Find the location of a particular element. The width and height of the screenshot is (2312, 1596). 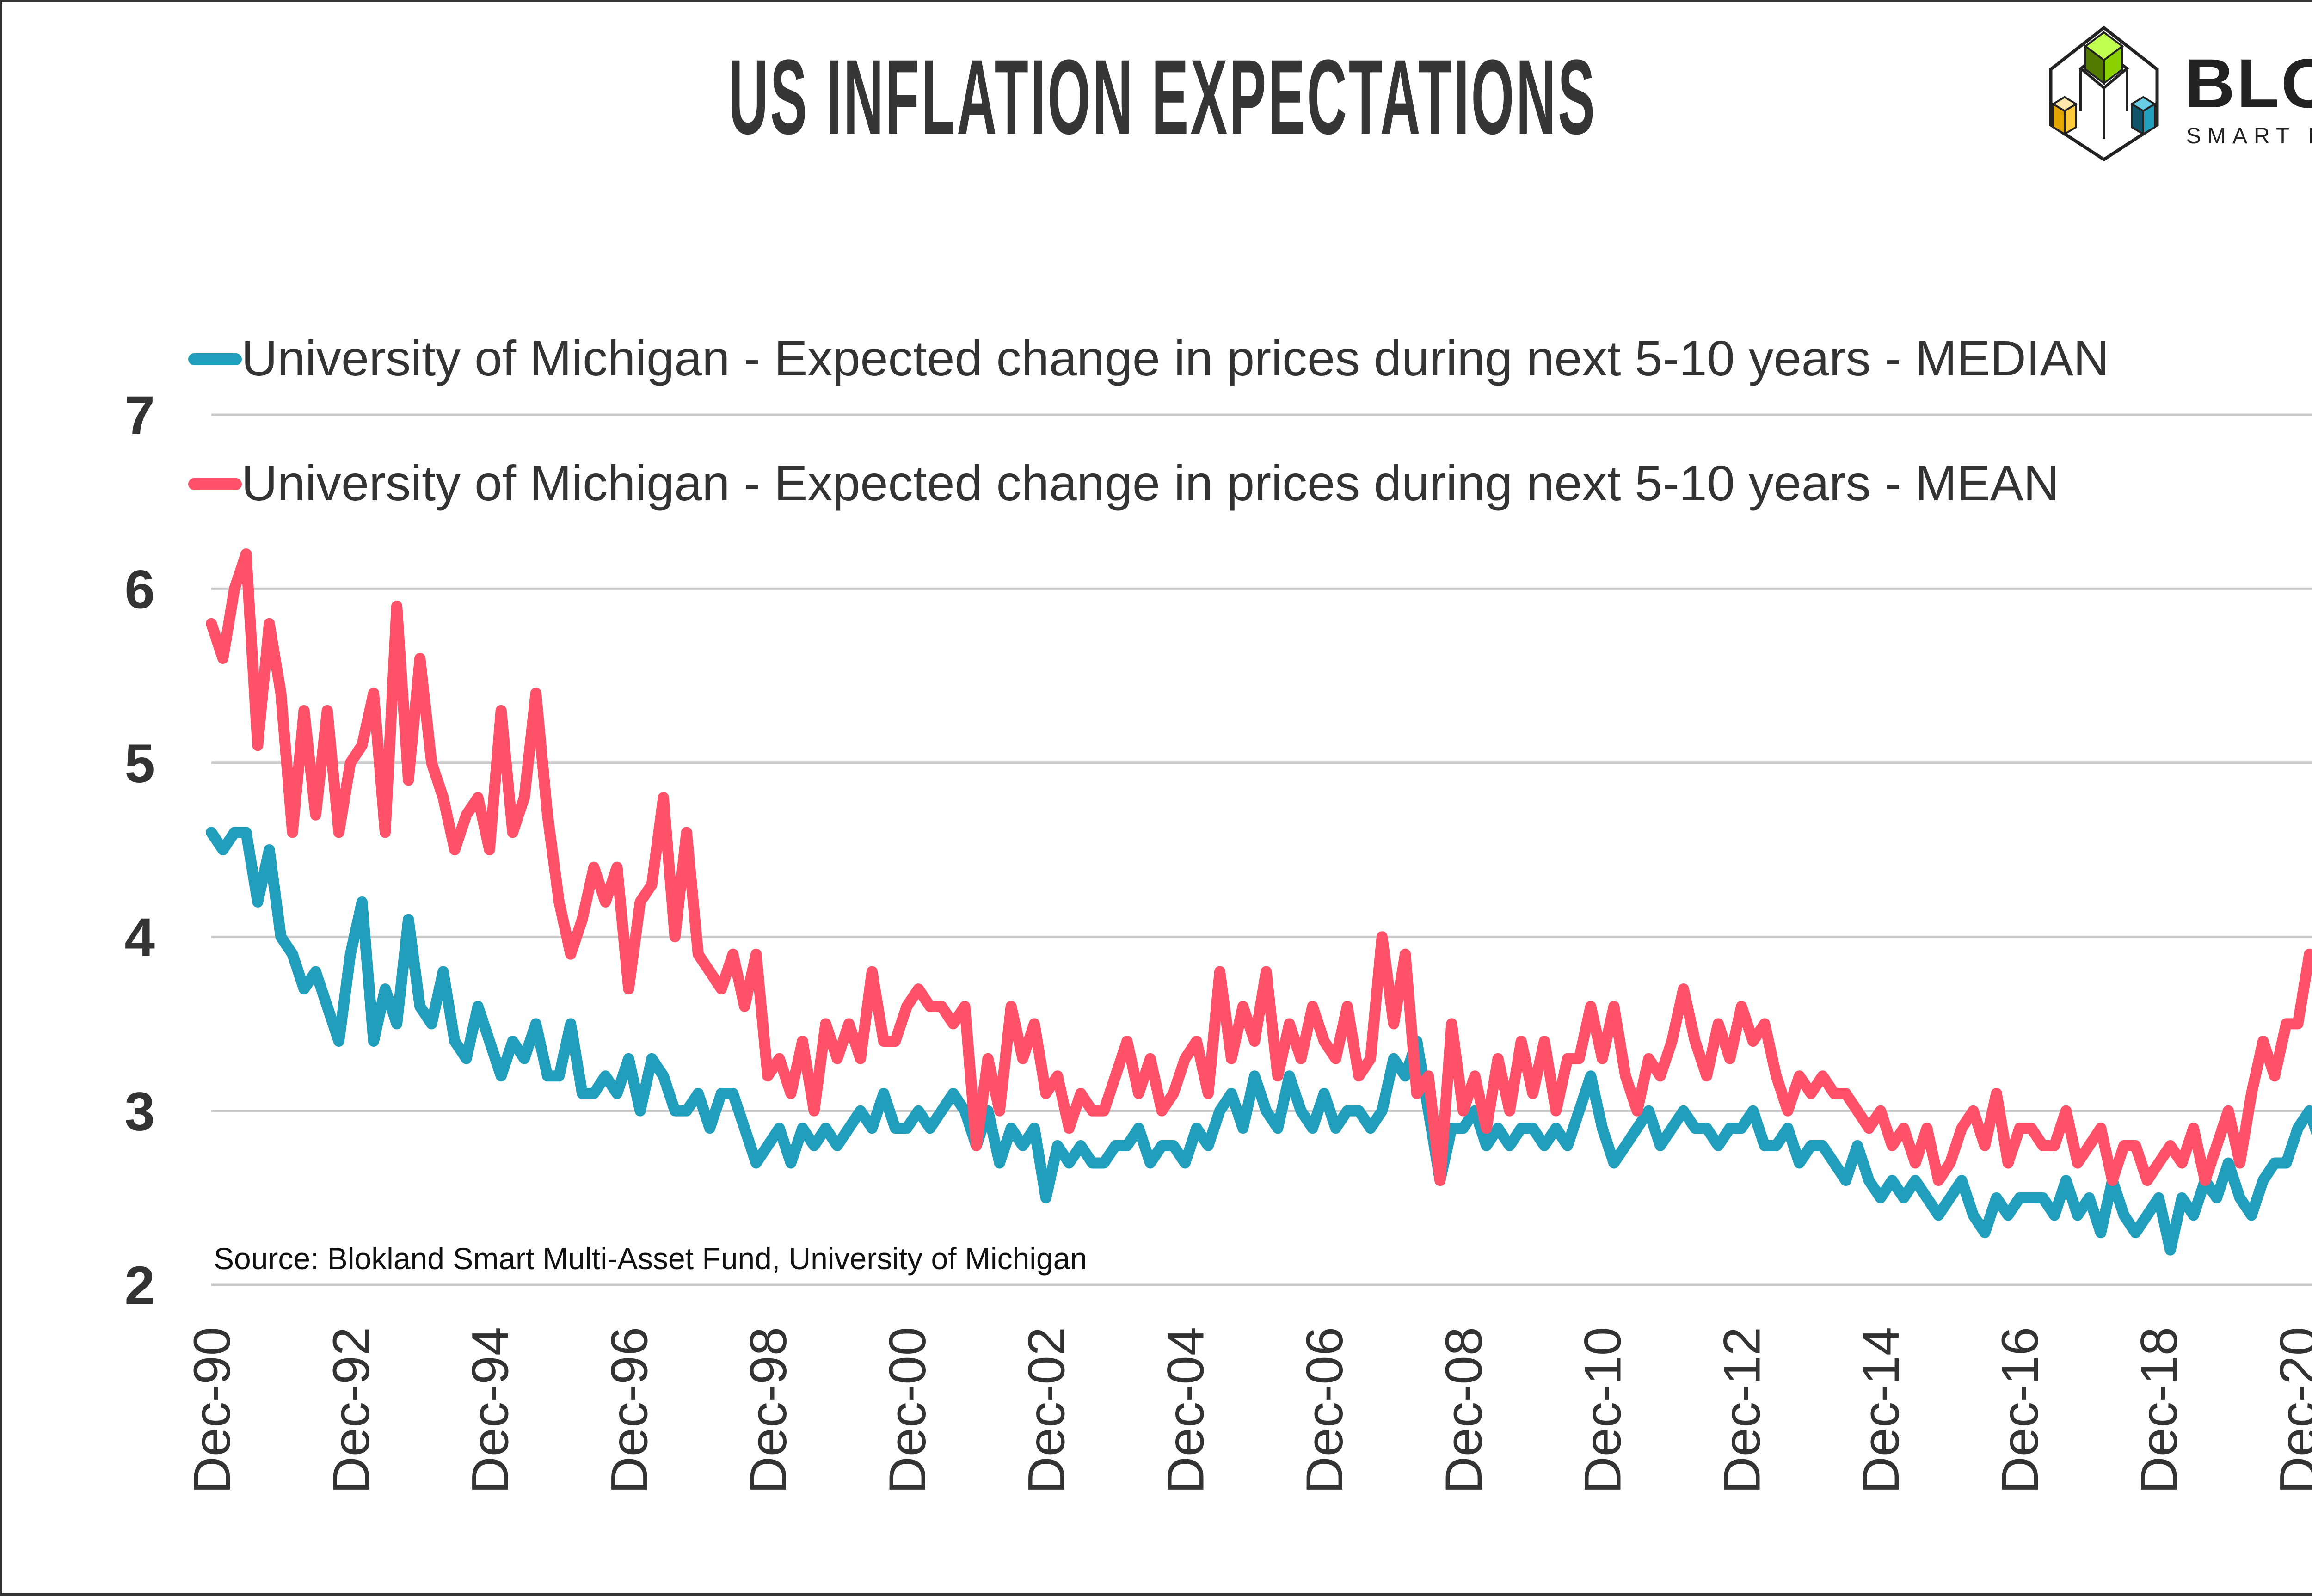

blokland-logo: BLOKLAND SMART MULTI-ASSET FUND is located at coordinates (2173, 92).